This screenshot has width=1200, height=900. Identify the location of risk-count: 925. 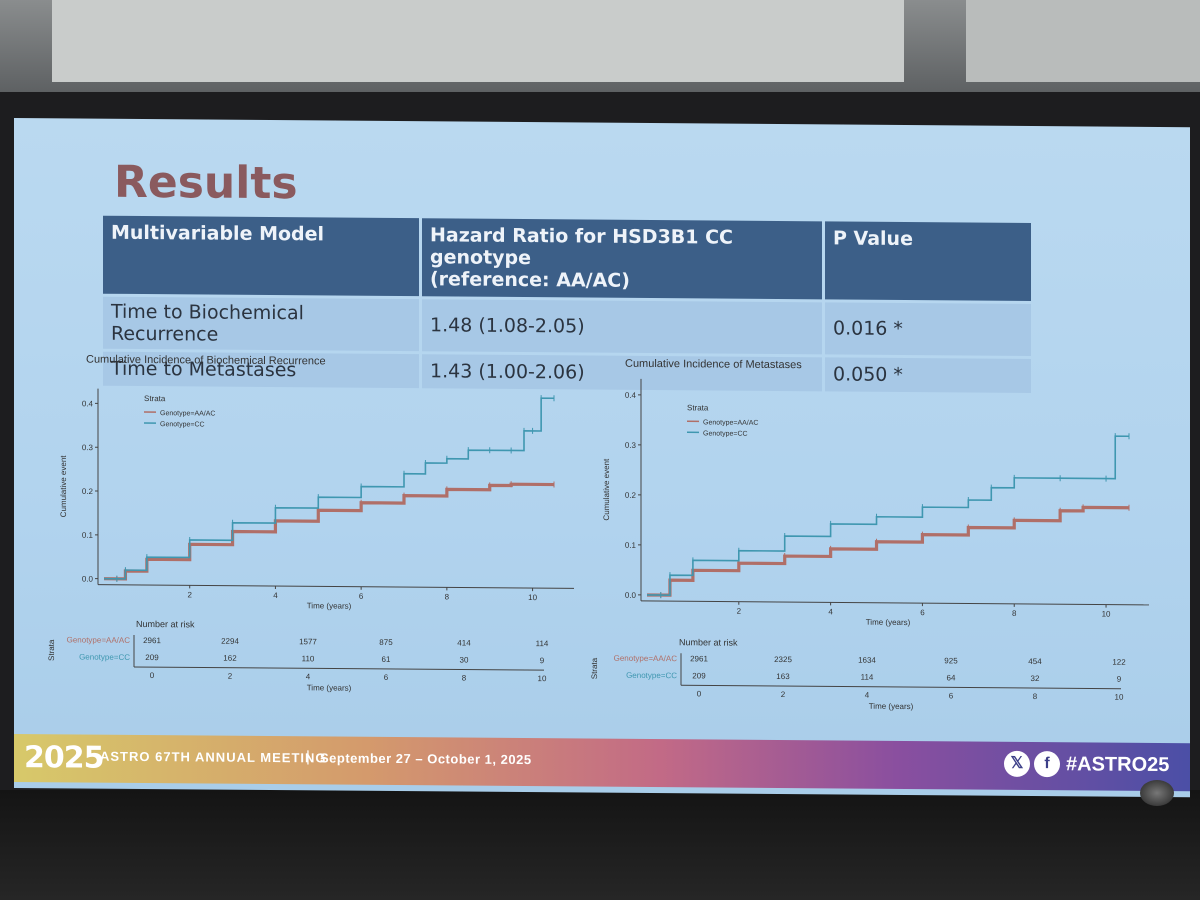
(951, 660).